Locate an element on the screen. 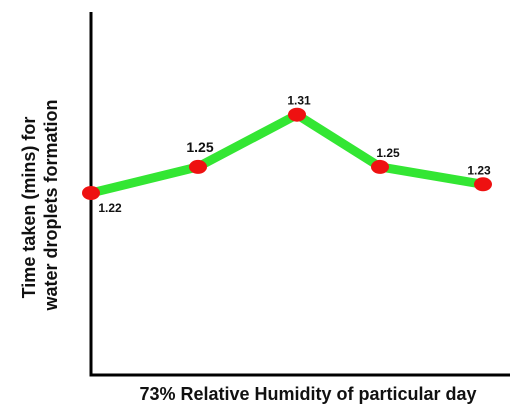 The image size is (518, 407). data-label-2: 1.25 is located at coordinates (199, 147).